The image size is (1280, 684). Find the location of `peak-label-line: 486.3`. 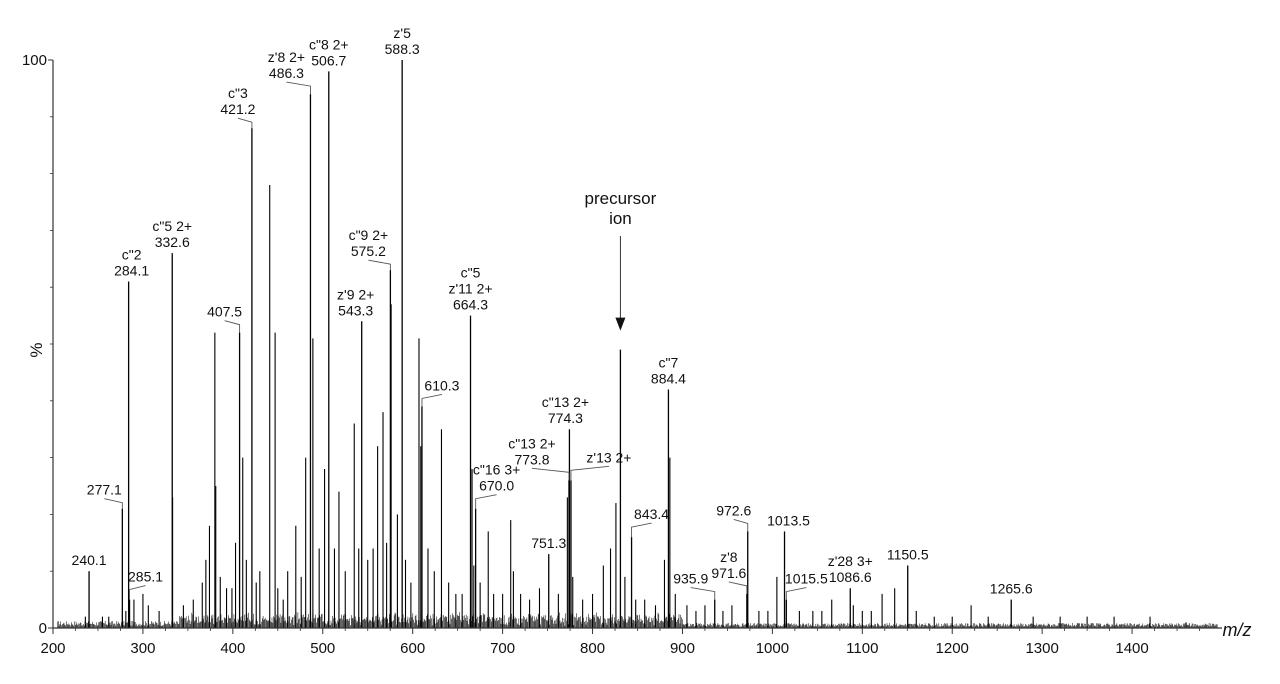

peak-label-line: 486.3 is located at coordinates (286, 73).